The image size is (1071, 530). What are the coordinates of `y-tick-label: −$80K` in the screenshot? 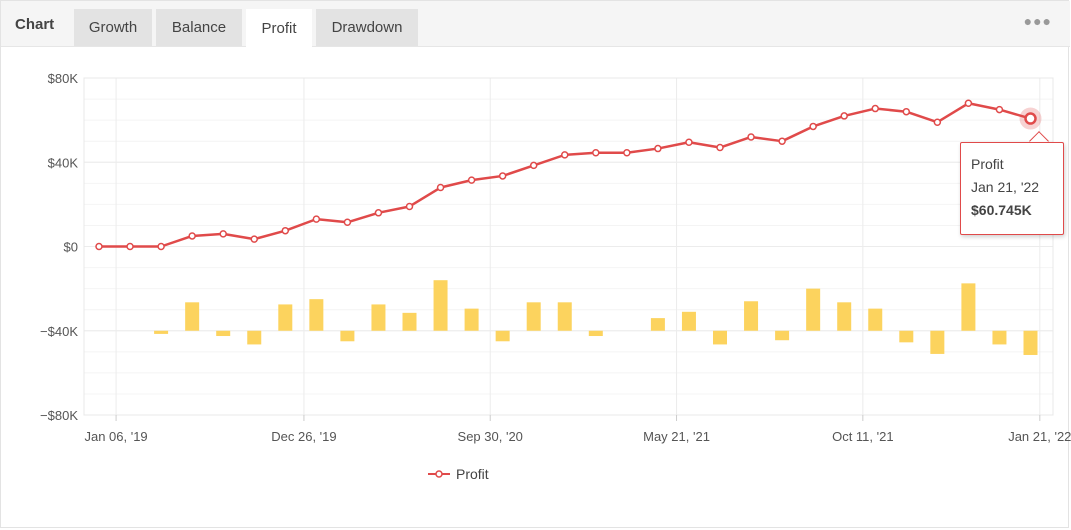 It's located at (59, 415).